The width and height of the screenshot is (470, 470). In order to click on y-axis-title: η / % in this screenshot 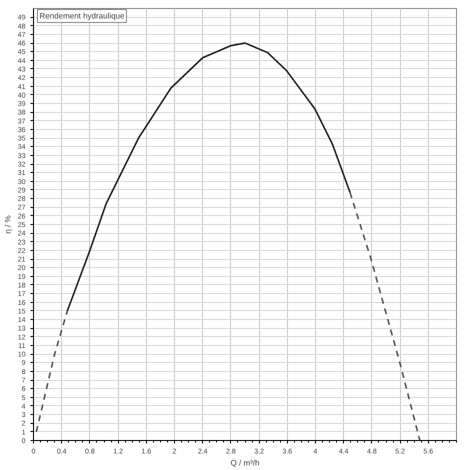, I will do `click(8, 224)`.